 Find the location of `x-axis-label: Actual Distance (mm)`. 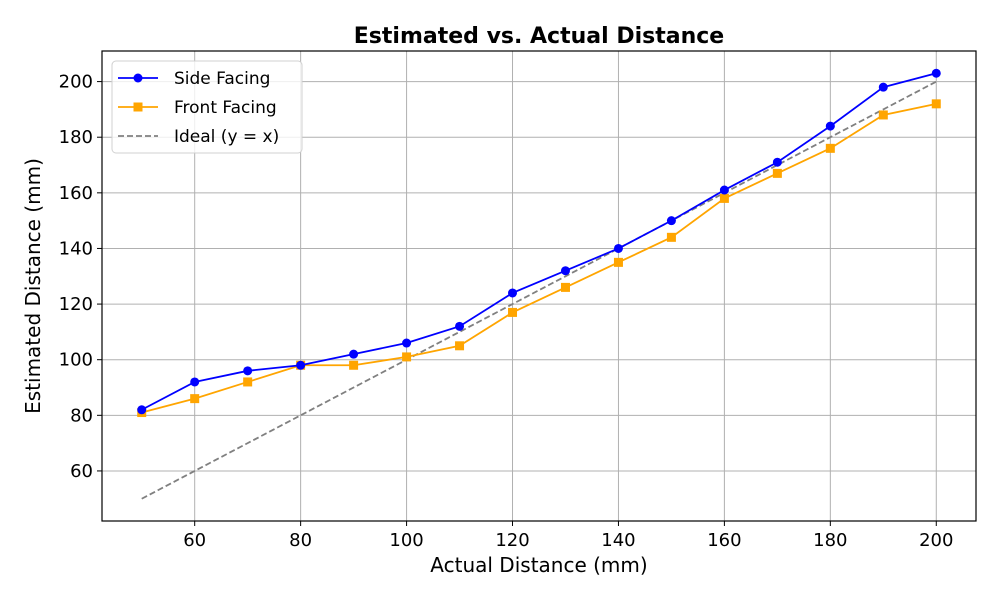

x-axis-label: Actual Distance (mm) is located at coordinates (538, 565).